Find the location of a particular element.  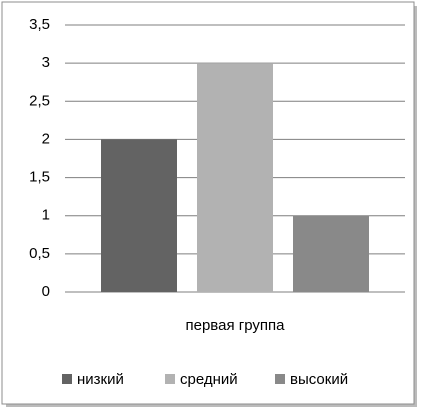

y-tick-label: 0,5 is located at coordinates (39, 253).